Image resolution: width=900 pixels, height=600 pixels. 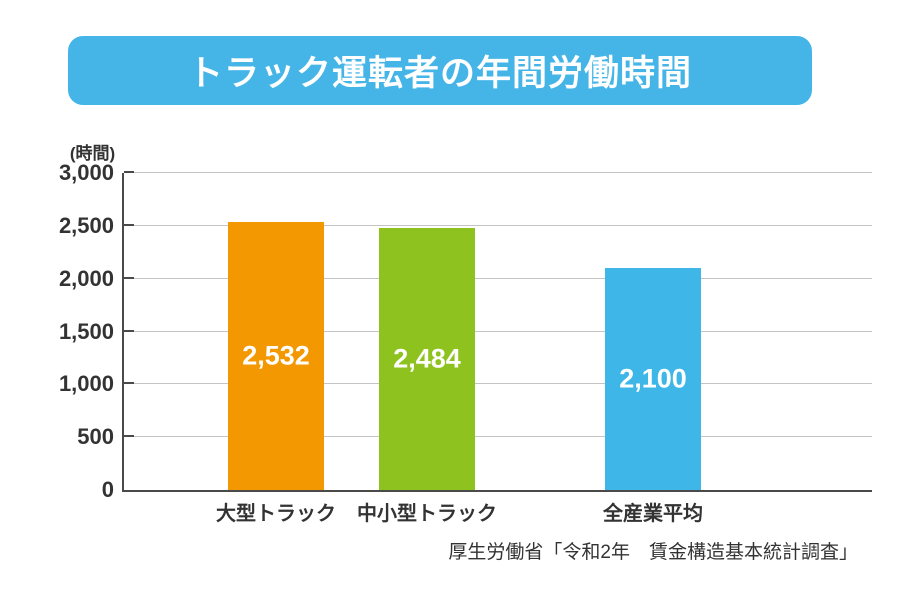 I want to click on bar-value-label: 2,532, so click(x=276, y=355).